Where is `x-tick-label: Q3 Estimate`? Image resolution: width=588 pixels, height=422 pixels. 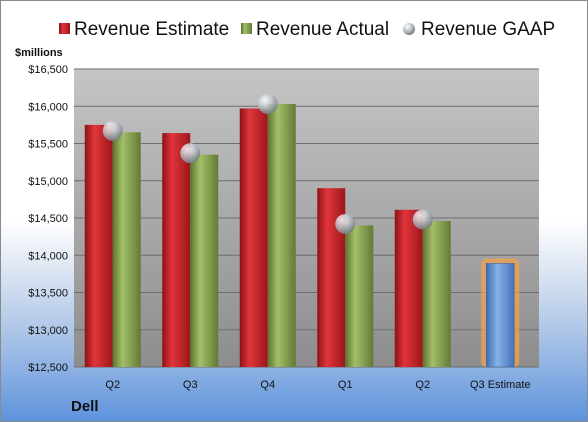 x-tick-label: Q3 Estimate is located at coordinates (500, 385).